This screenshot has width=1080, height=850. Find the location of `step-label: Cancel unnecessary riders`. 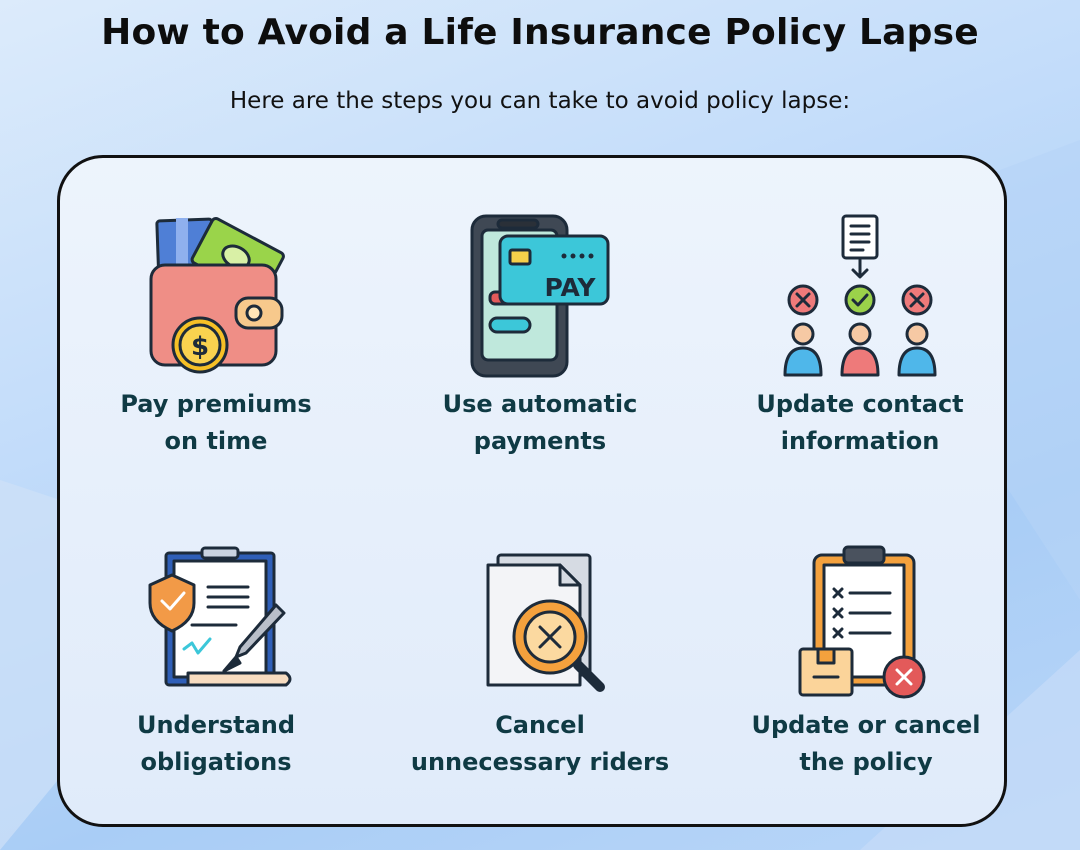

step-label: Cancel unnecessary riders is located at coordinates (540, 743).